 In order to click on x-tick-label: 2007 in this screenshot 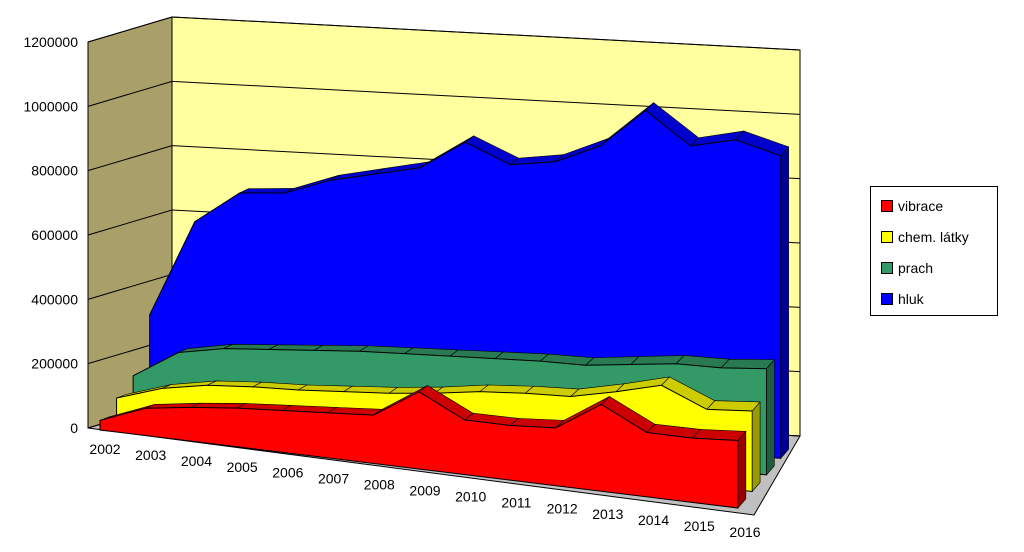, I will do `click(333, 479)`.